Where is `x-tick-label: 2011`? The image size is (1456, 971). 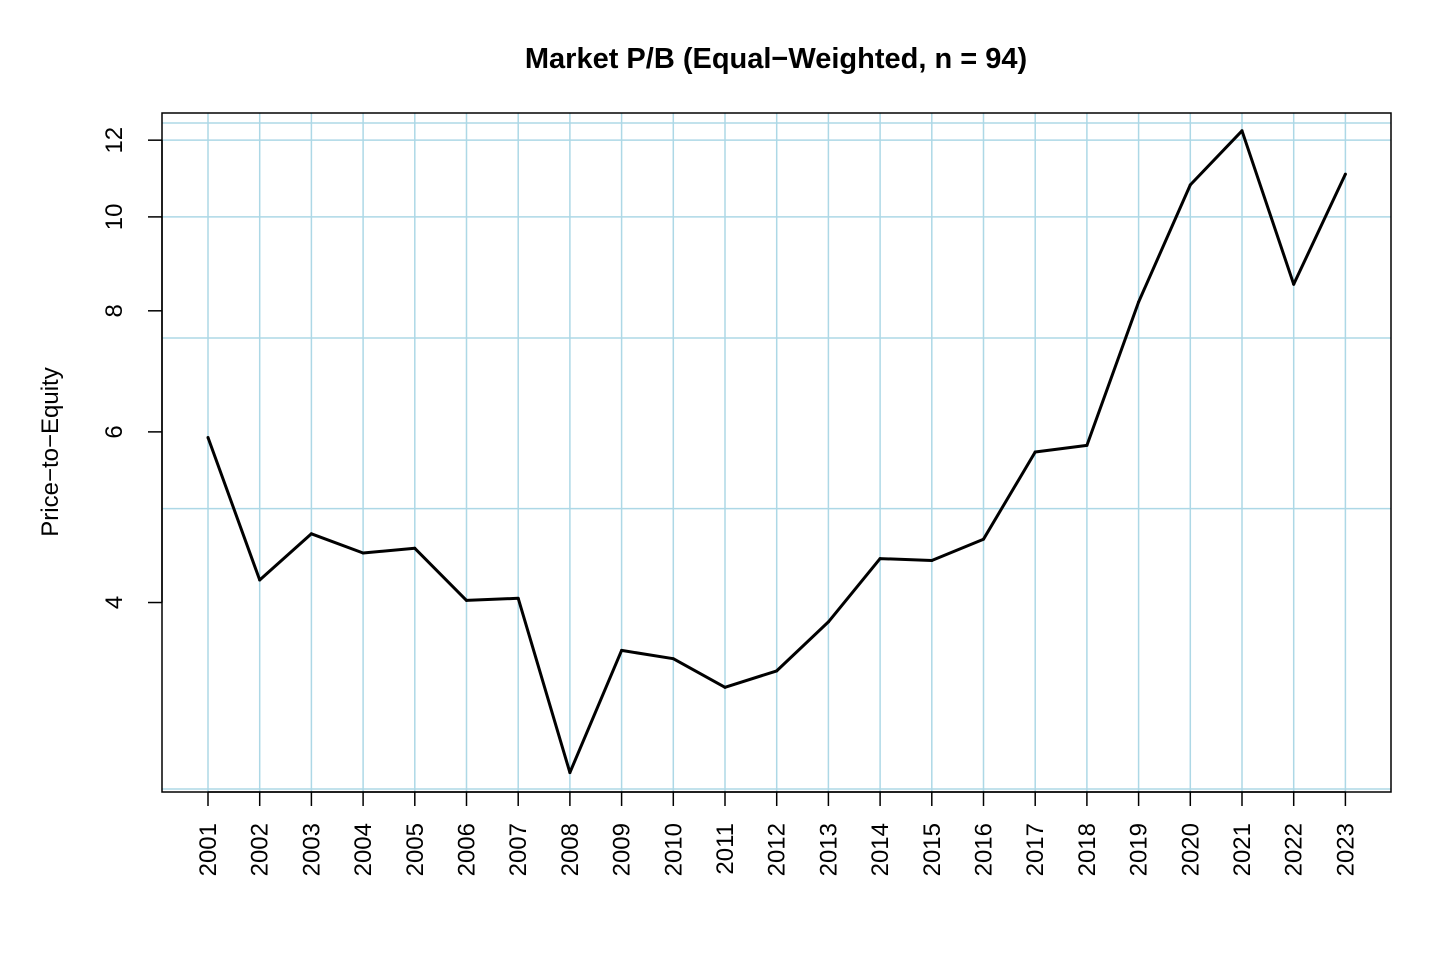
x-tick-label: 2011 is located at coordinates (725, 849).